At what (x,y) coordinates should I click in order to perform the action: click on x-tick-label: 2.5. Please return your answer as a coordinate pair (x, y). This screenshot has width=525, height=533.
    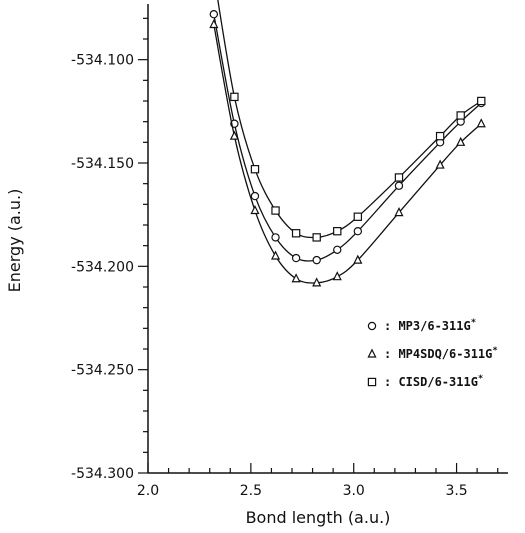
    Looking at the image, I should click on (251, 491).